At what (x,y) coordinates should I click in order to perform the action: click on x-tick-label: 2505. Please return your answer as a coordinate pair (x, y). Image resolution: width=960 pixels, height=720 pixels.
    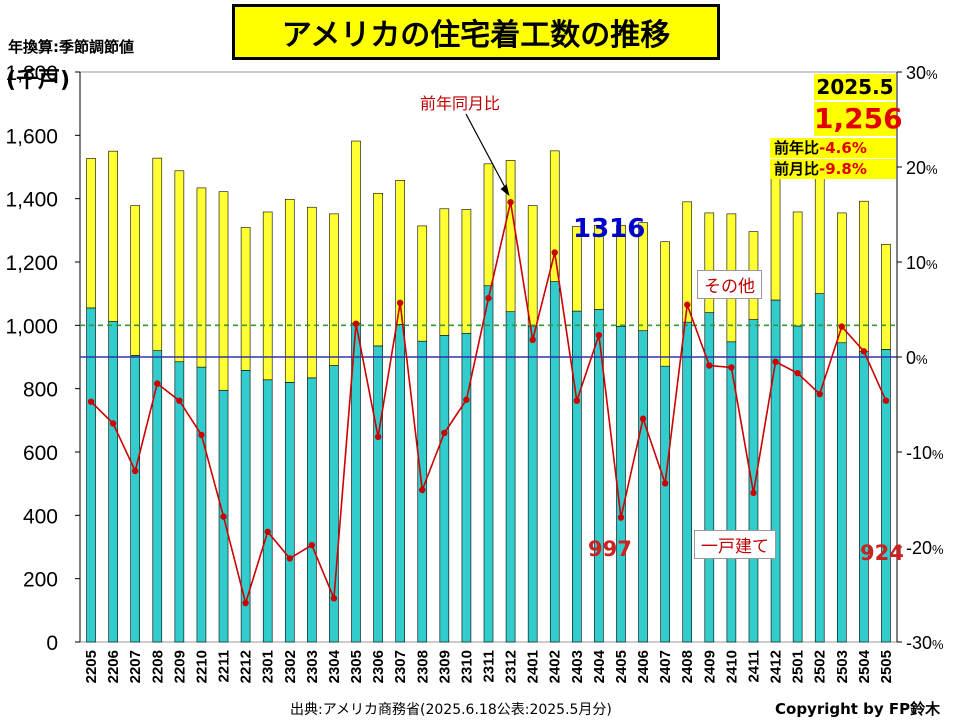
    Looking at the image, I should click on (886, 666).